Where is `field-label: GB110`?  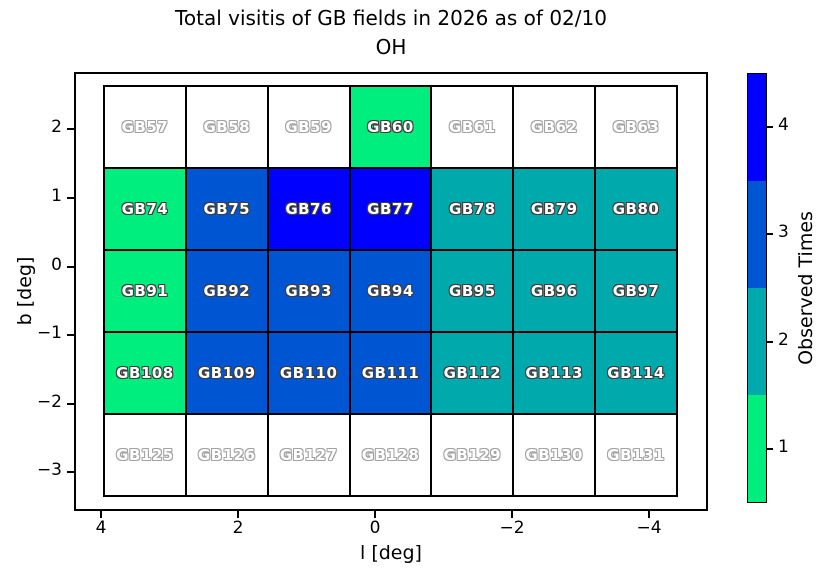
field-label: GB110 is located at coordinates (308, 373).